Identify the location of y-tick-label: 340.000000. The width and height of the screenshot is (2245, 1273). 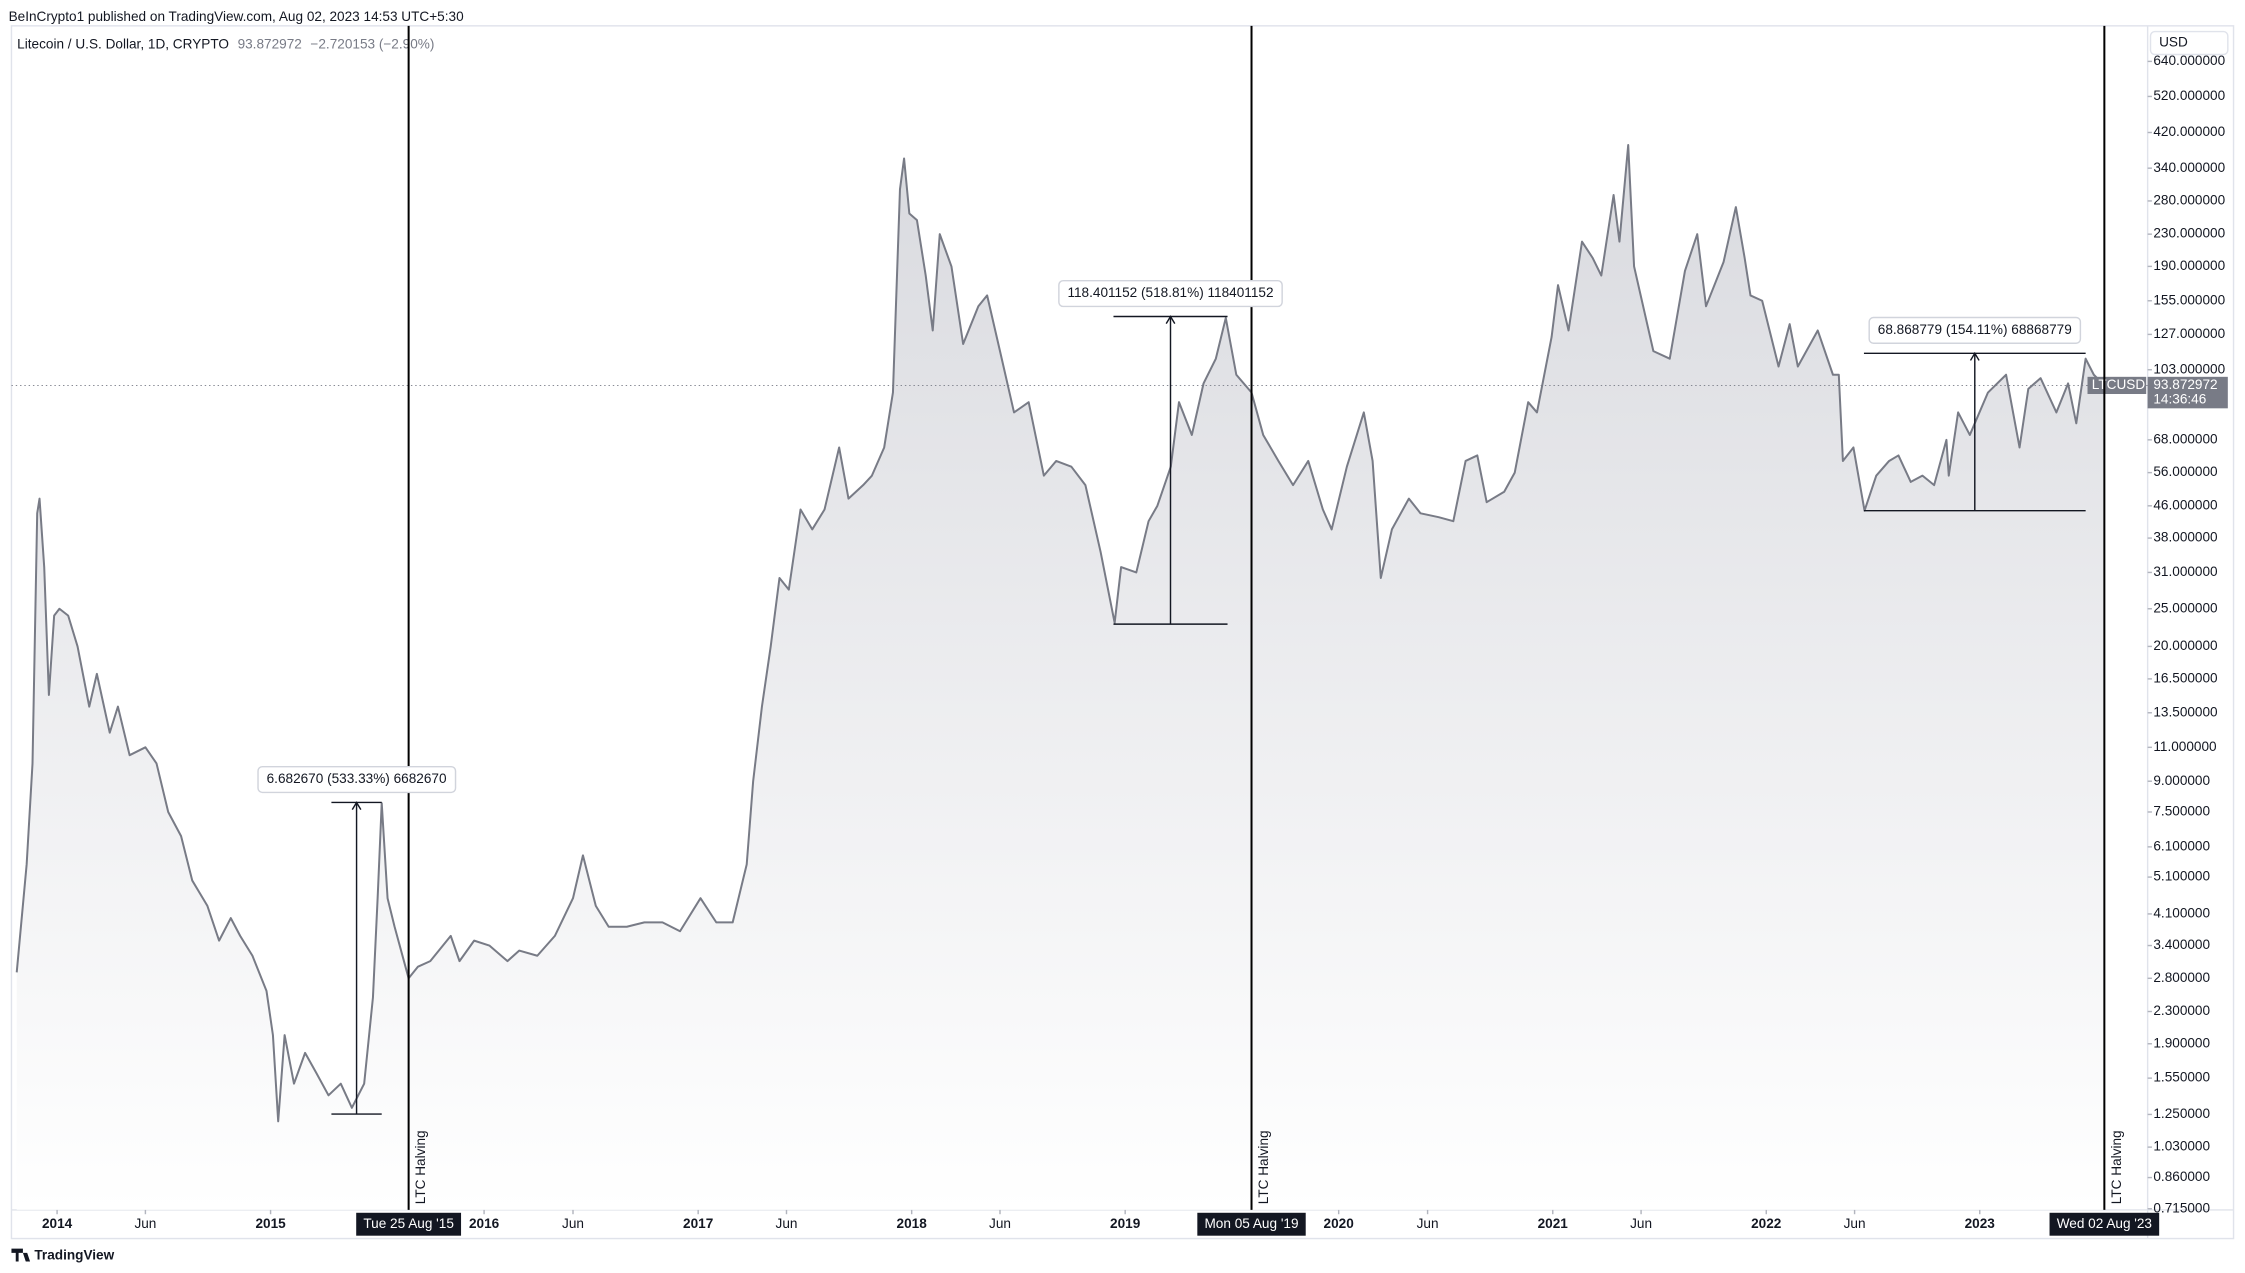
(2189, 167).